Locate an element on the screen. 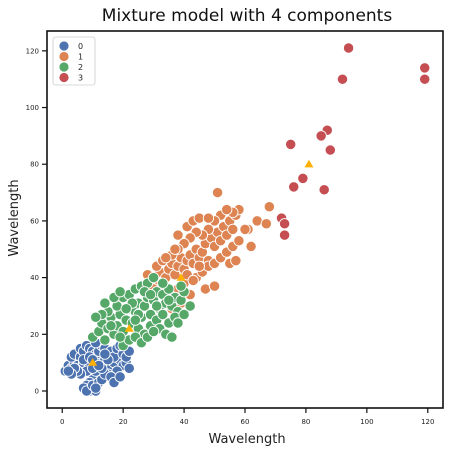  chart-title: Mixture model with 4 components is located at coordinates (247, 16).